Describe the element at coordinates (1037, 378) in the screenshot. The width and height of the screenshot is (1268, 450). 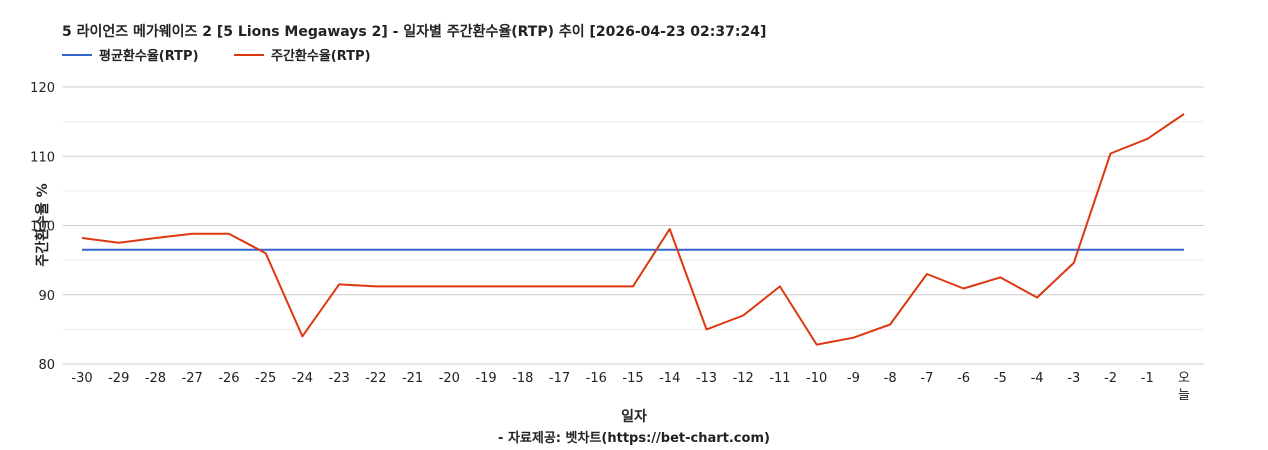
I see `x-tick-label: -4` at that location.